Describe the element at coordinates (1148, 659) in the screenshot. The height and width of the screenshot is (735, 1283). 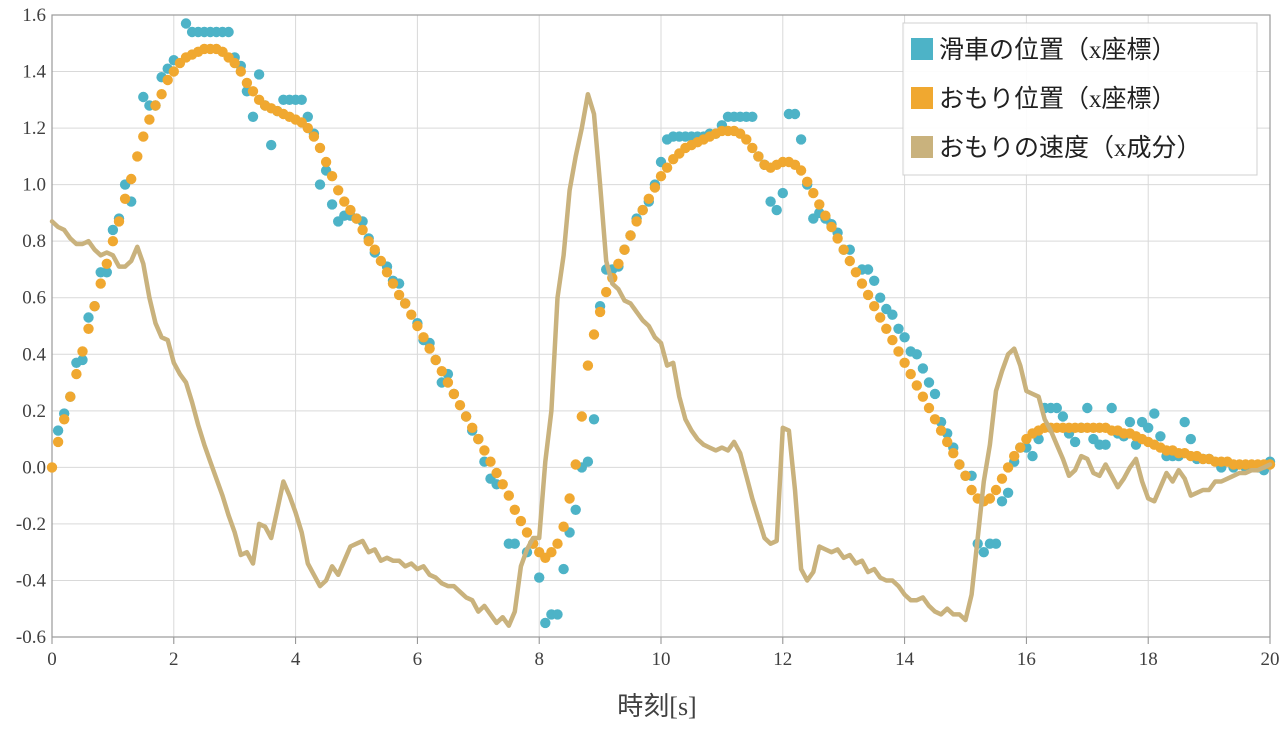
I see `x-tick-label: 18` at that location.